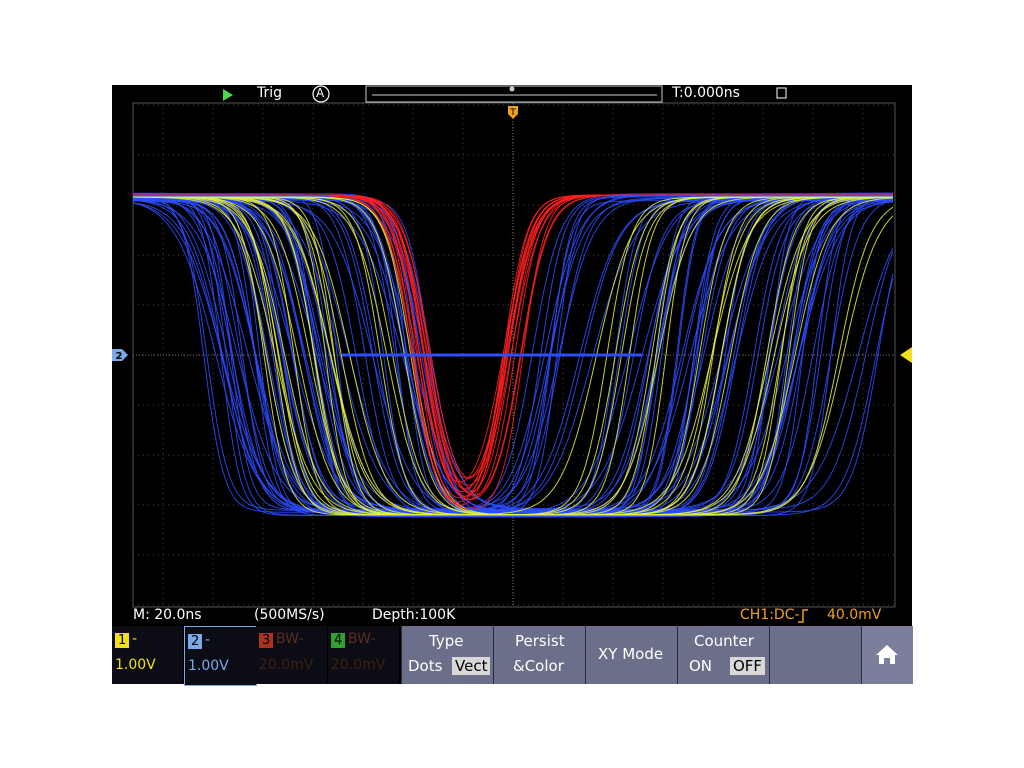 Image resolution: width=1024 pixels, height=768 pixels. What do you see at coordinates (167, 615) in the screenshot?
I see `timebase: M: 20.0ns` at bounding box center [167, 615].